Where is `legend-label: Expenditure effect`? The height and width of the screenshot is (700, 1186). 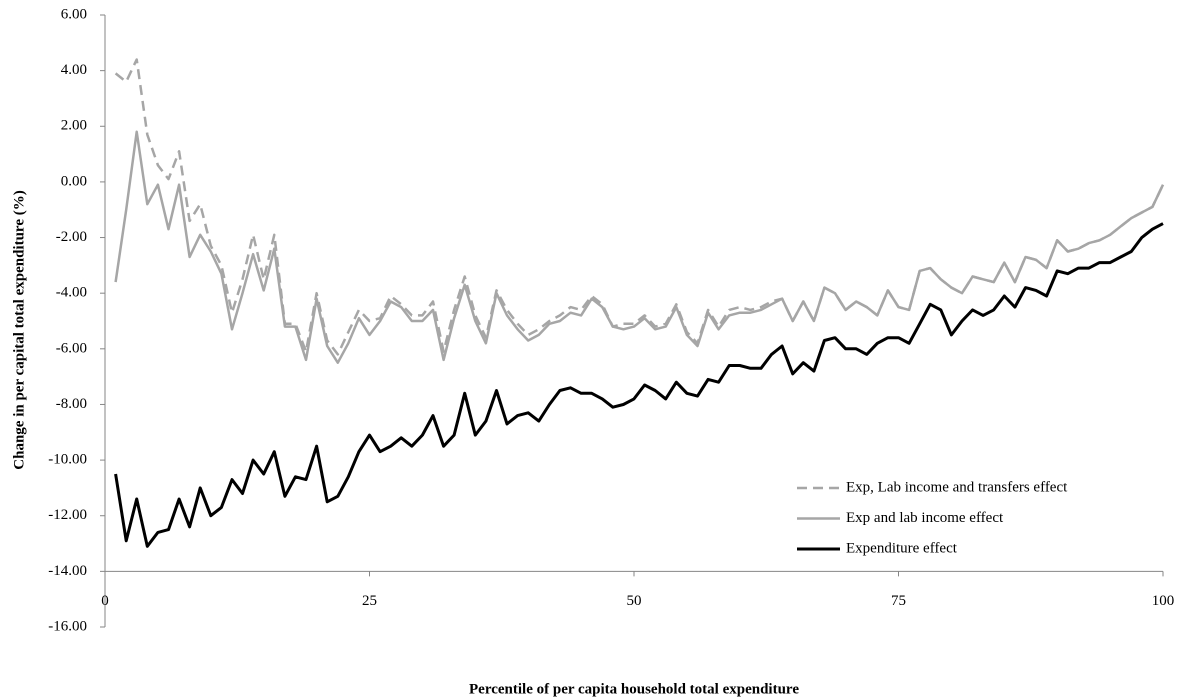
legend-label: Expenditure effect is located at coordinates (902, 548).